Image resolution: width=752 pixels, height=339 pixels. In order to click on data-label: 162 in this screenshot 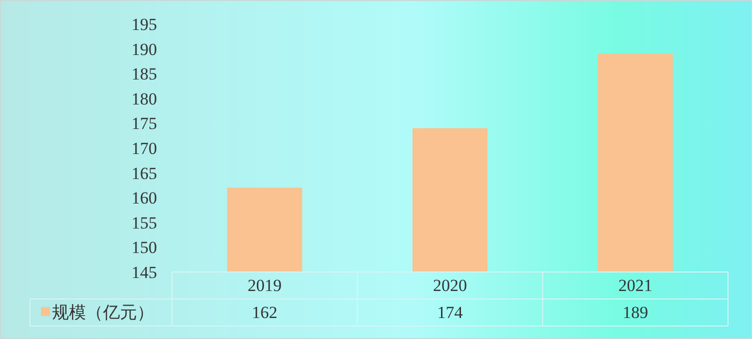, I will do `click(265, 312)`.